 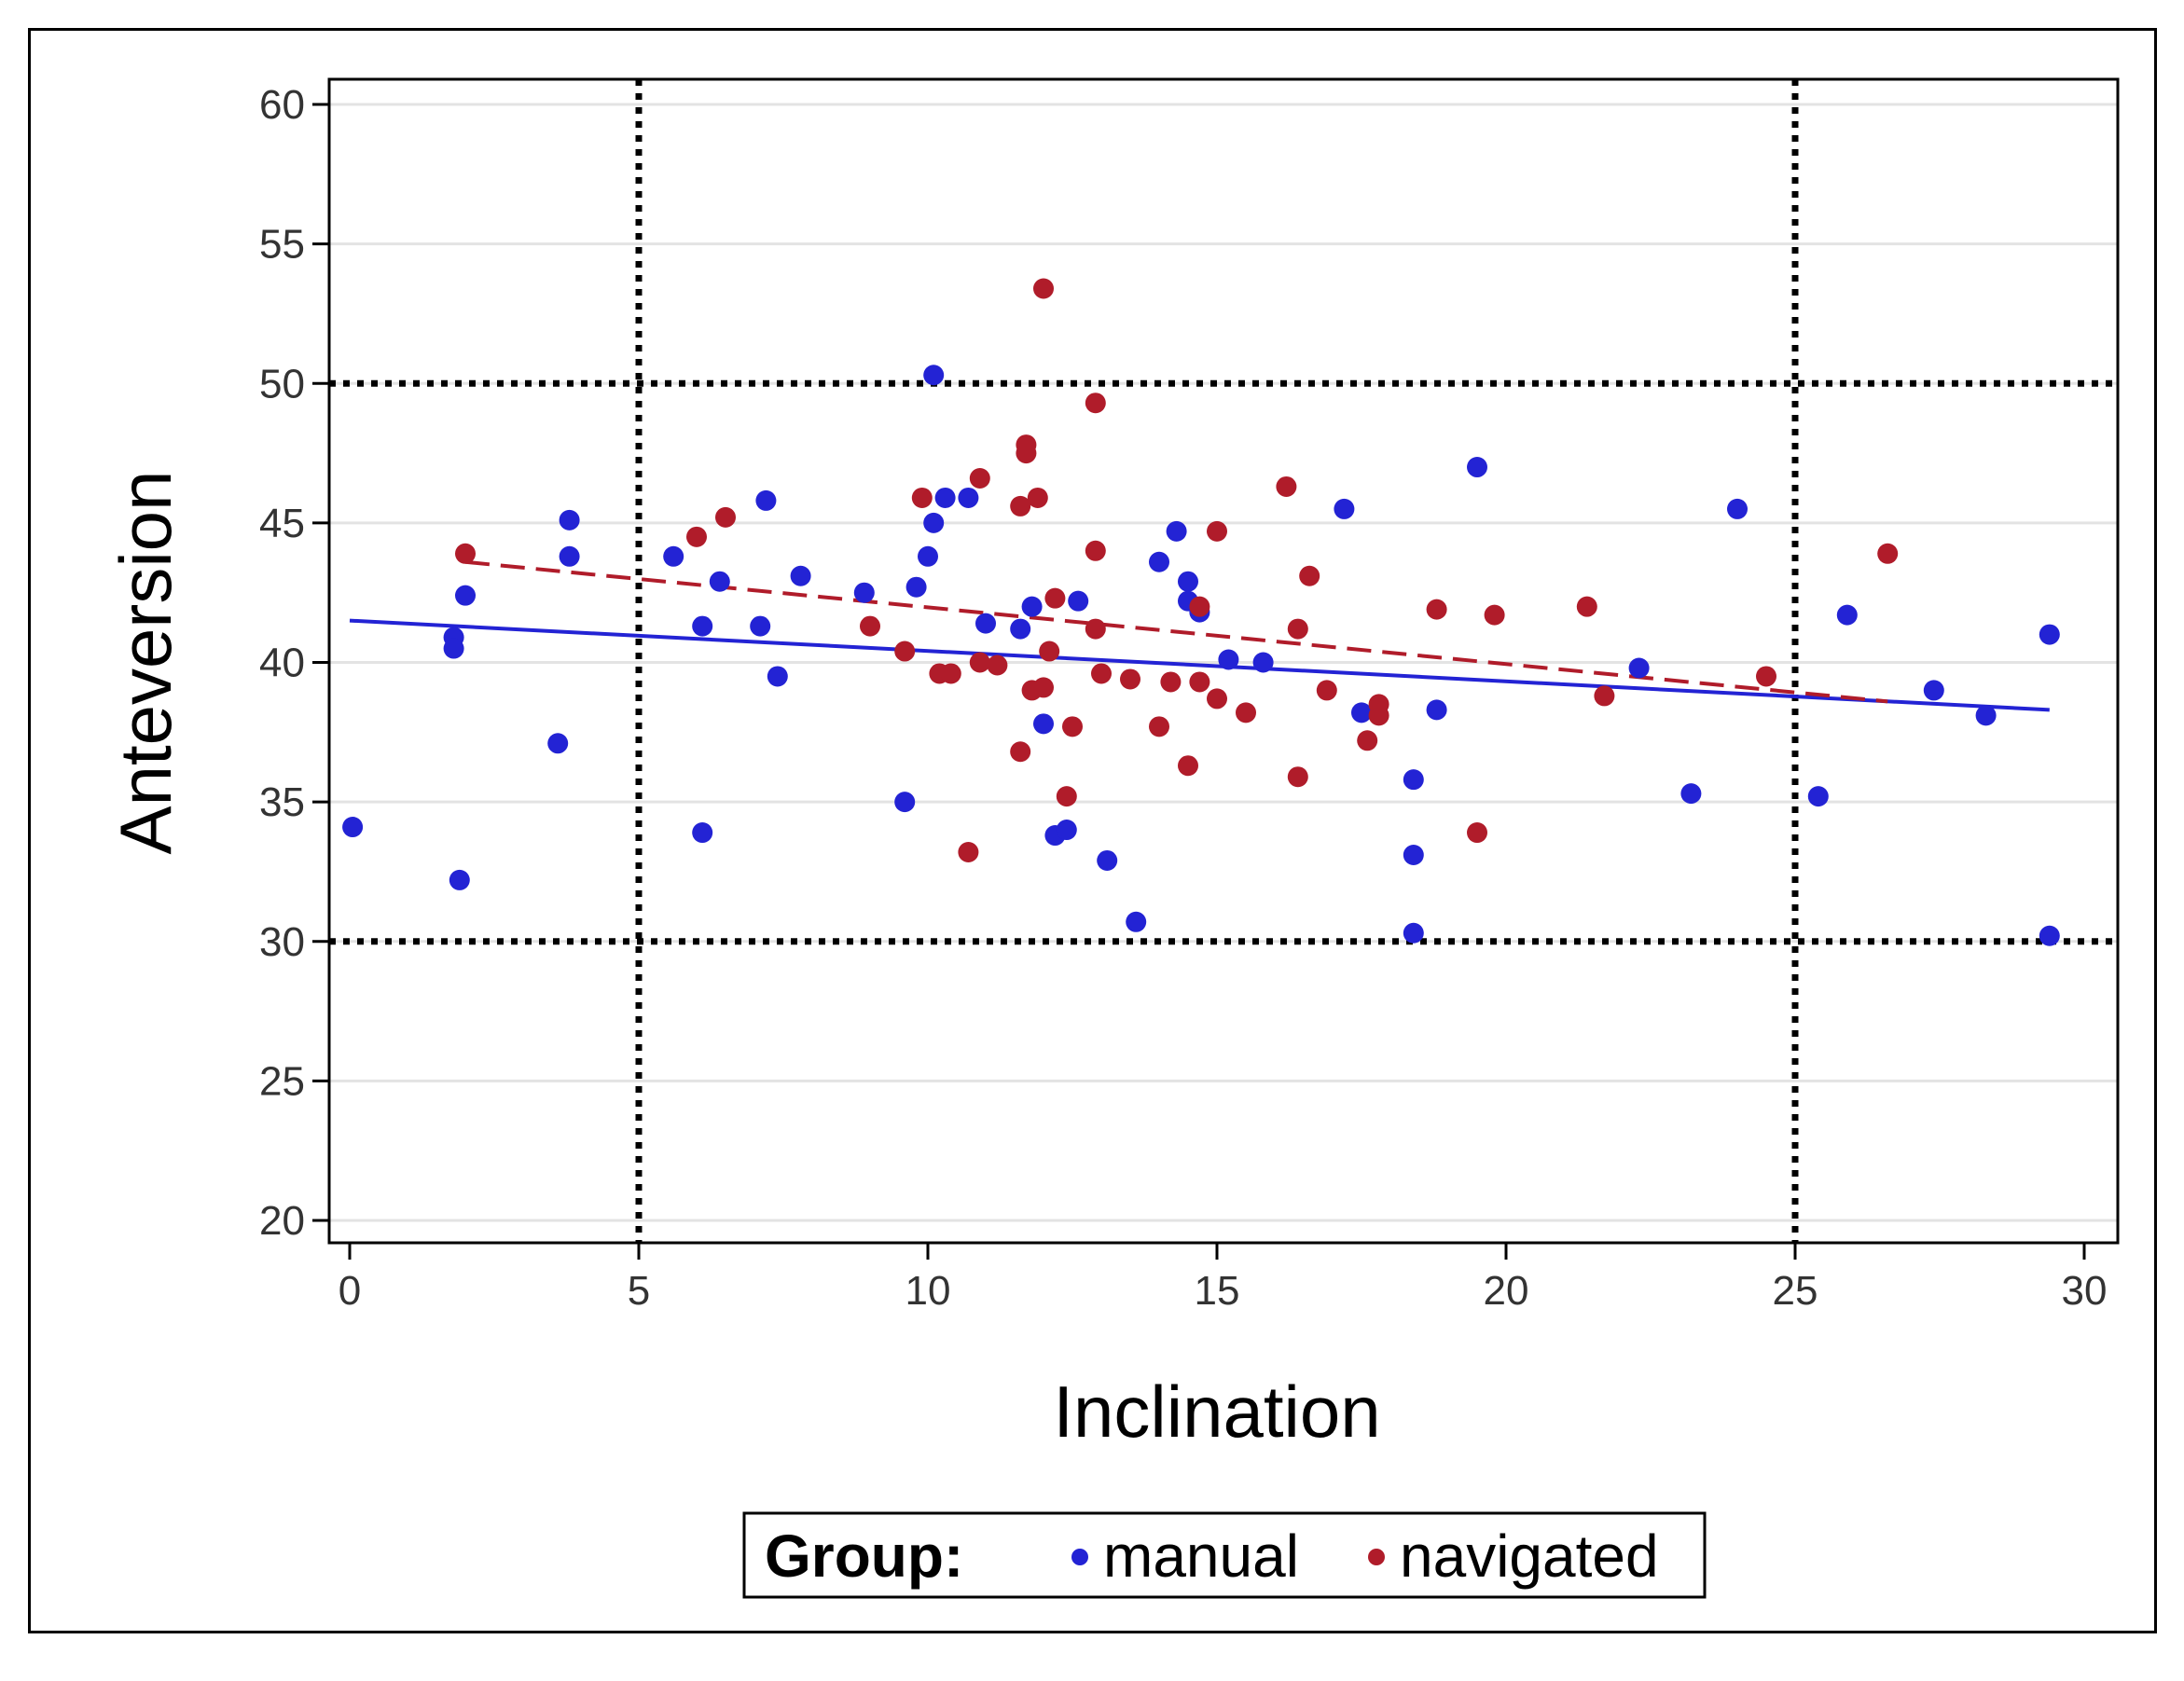 I want to click on y-axis-ticks: 20 25 30 35 40 45 50 55 60, so click(x=294, y=663).